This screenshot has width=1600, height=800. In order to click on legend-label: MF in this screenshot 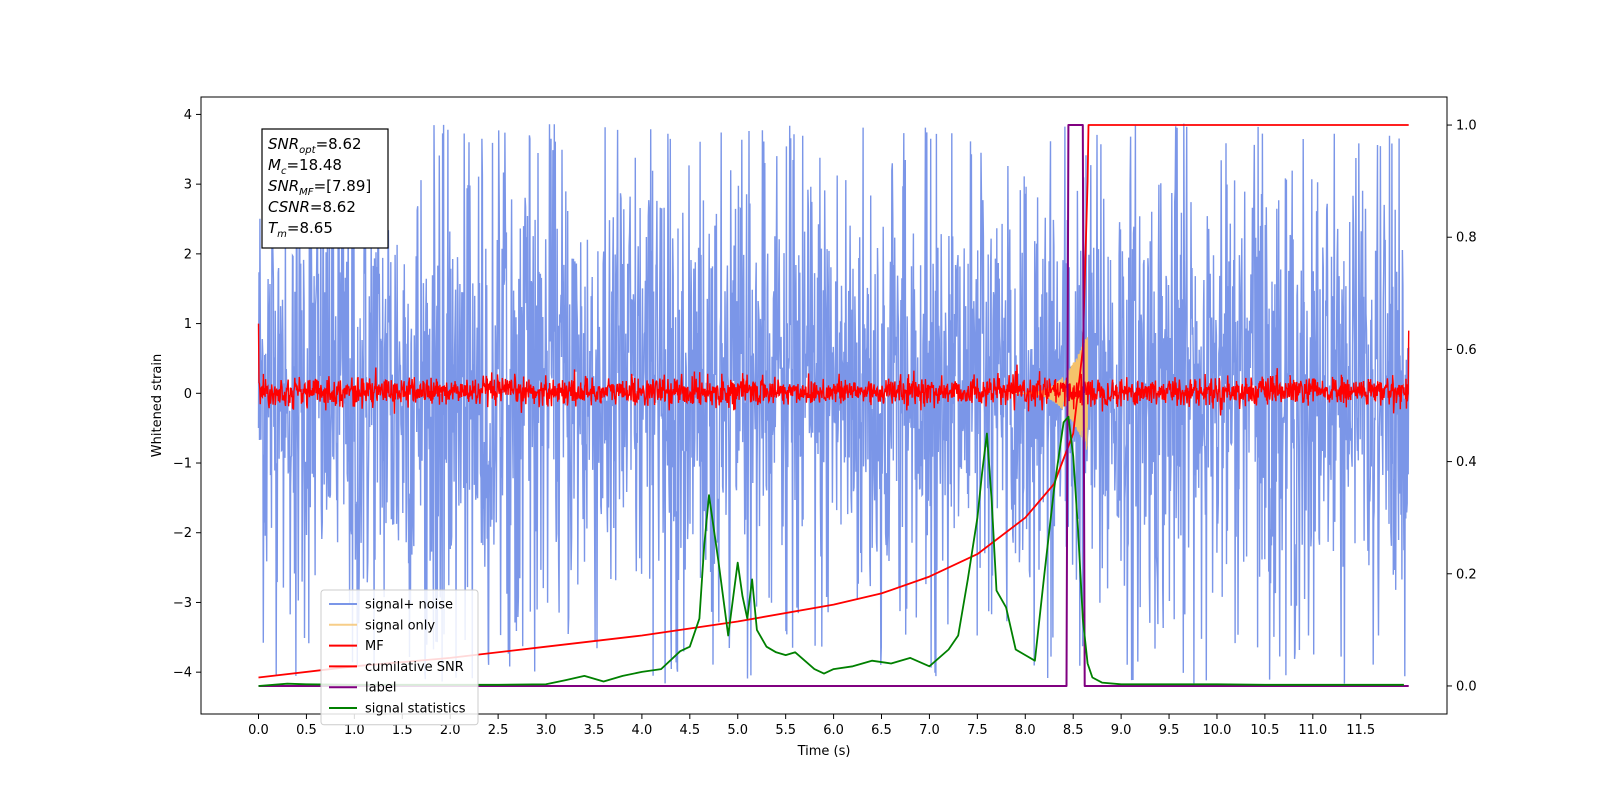, I will do `click(374, 646)`.